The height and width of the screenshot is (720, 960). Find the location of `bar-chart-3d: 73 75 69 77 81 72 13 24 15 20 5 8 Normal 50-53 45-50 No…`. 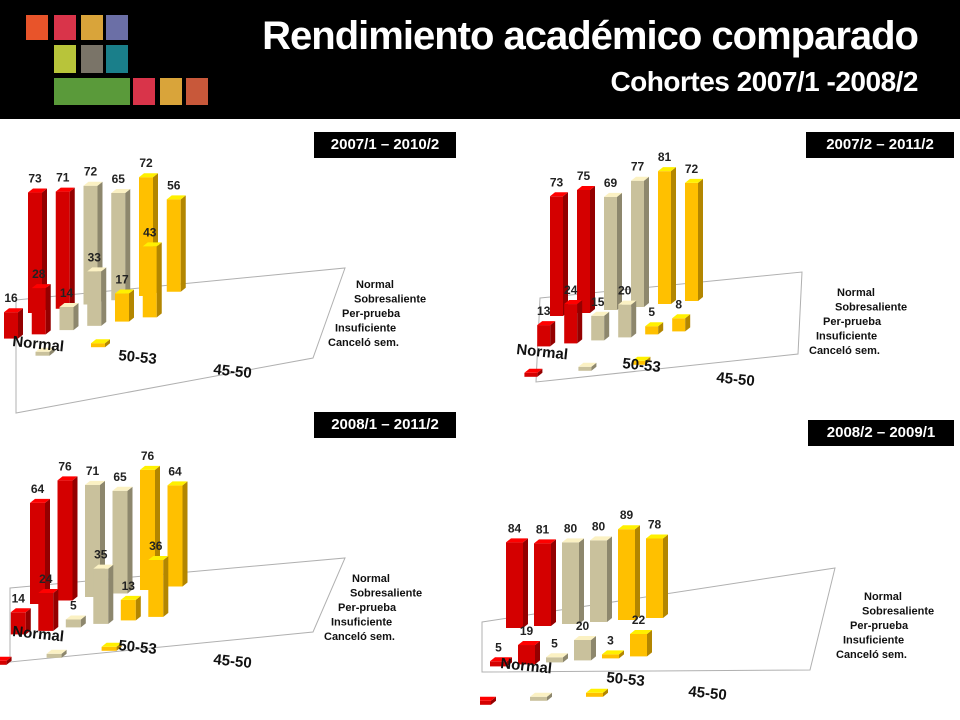

bar-chart-3d: 73 75 69 77 81 72 13 24 15 20 5 8 Normal 50-53 45-50 No… is located at coordinates (712, 270).